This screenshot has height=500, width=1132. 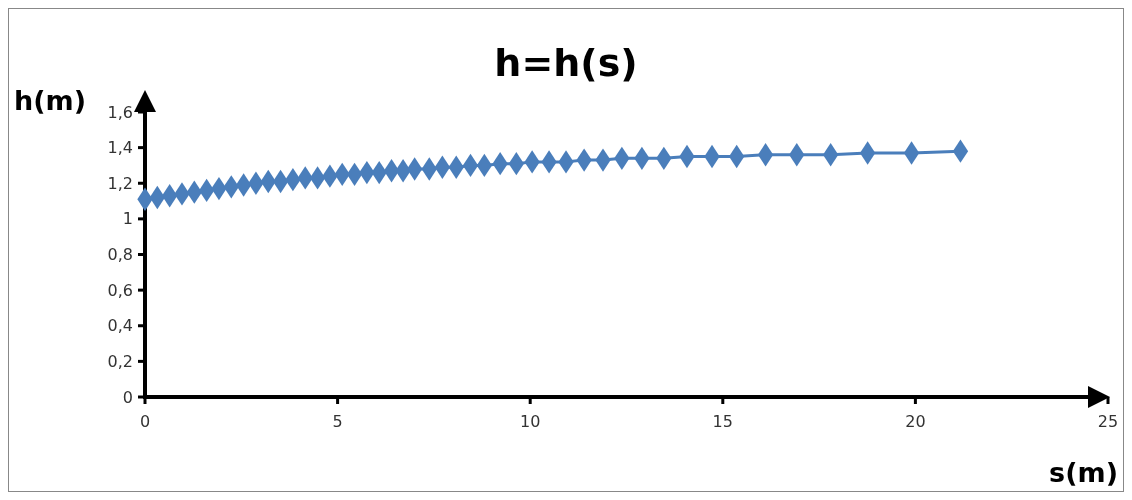 What do you see at coordinates (120, 112) in the screenshot?
I see `y-tick-label: 1,6` at bounding box center [120, 112].